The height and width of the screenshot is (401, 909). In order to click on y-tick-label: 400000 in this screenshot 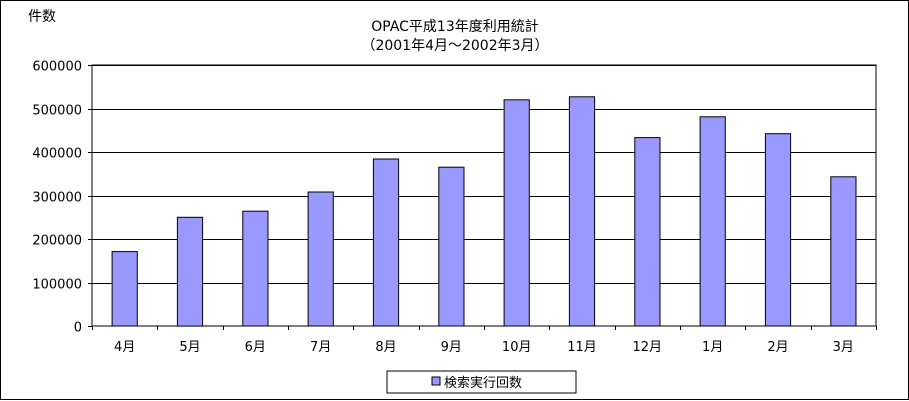, I will do `click(57, 154)`.